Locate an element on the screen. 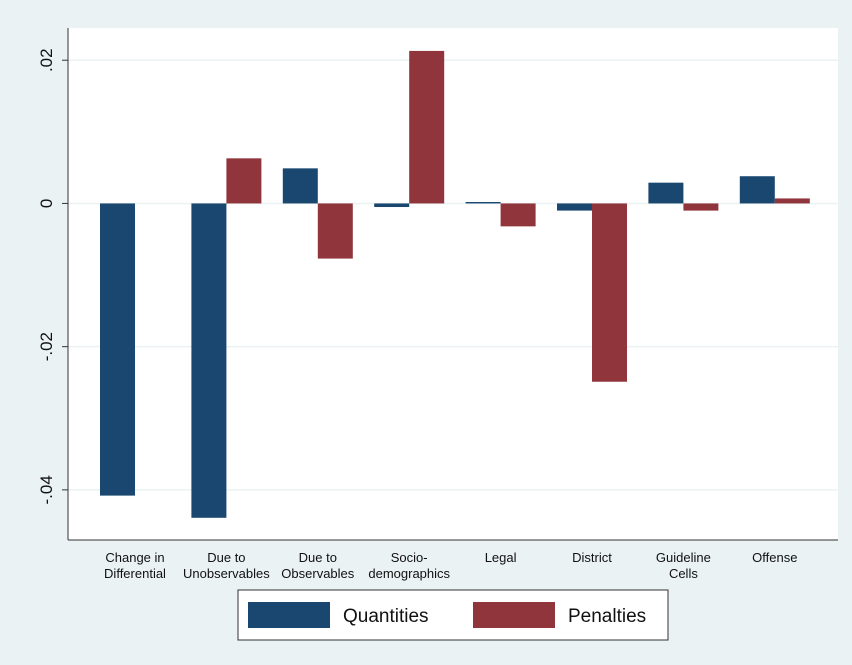  x-tick-label: Due to Unobservables is located at coordinates (226, 565).